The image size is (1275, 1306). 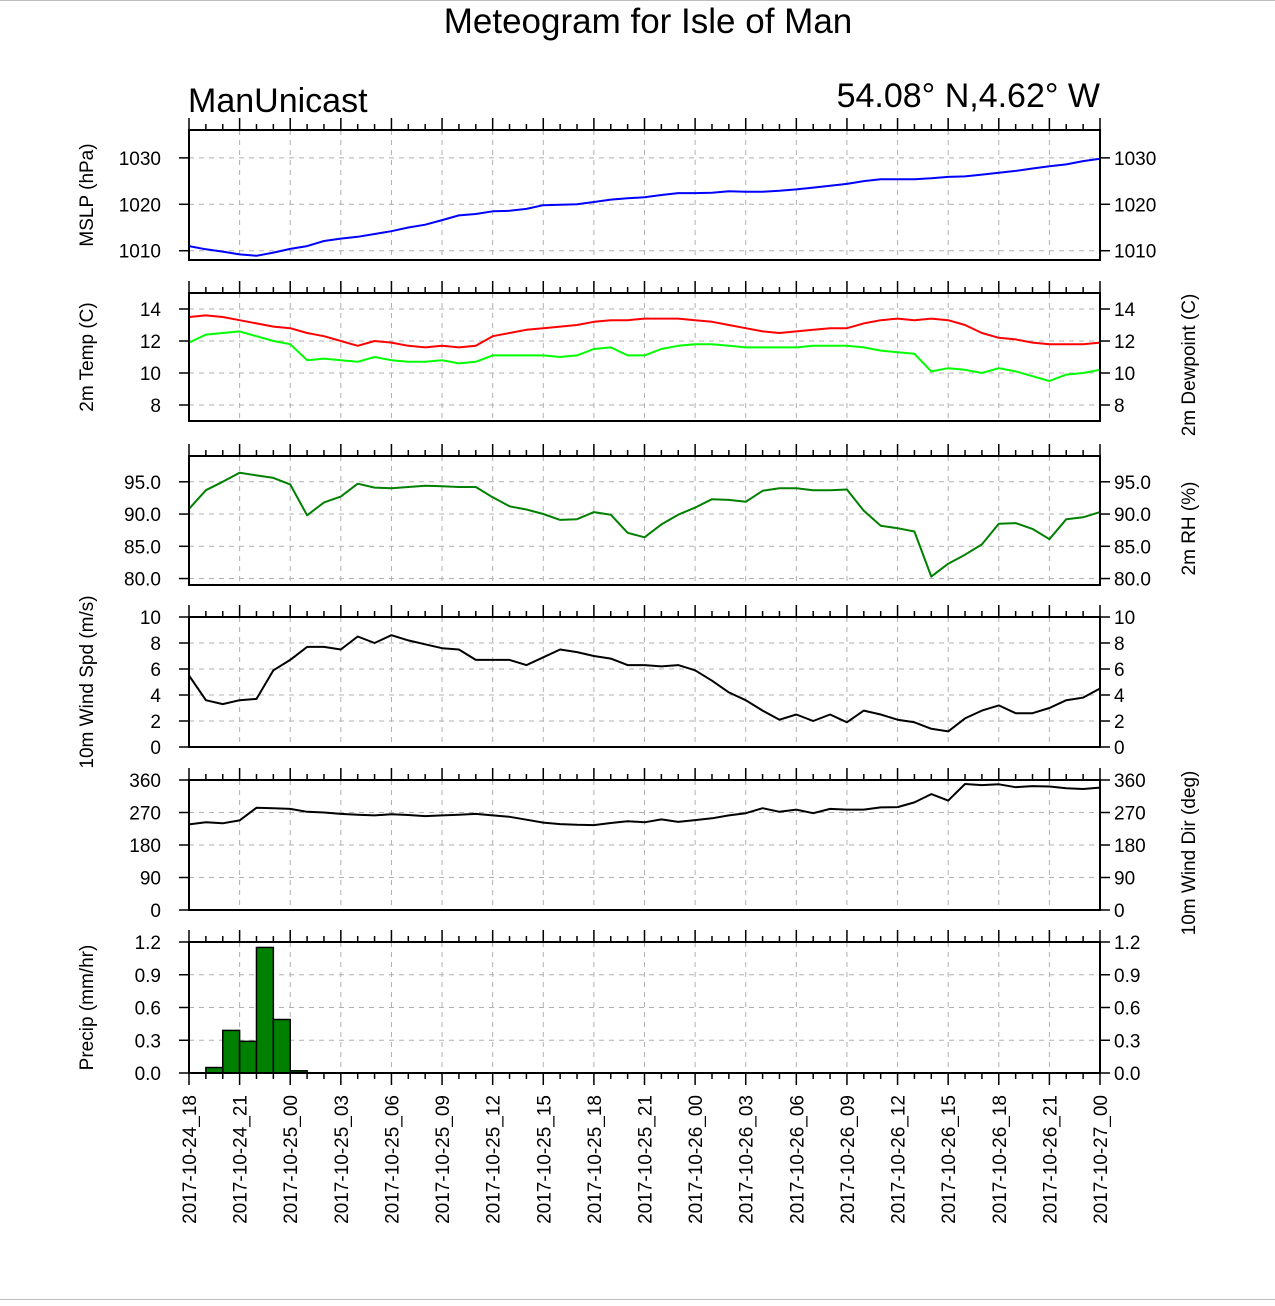 What do you see at coordinates (1050, 1159) in the screenshot?
I see `x-tick-label: 2017-10-26_21` at bounding box center [1050, 1159].